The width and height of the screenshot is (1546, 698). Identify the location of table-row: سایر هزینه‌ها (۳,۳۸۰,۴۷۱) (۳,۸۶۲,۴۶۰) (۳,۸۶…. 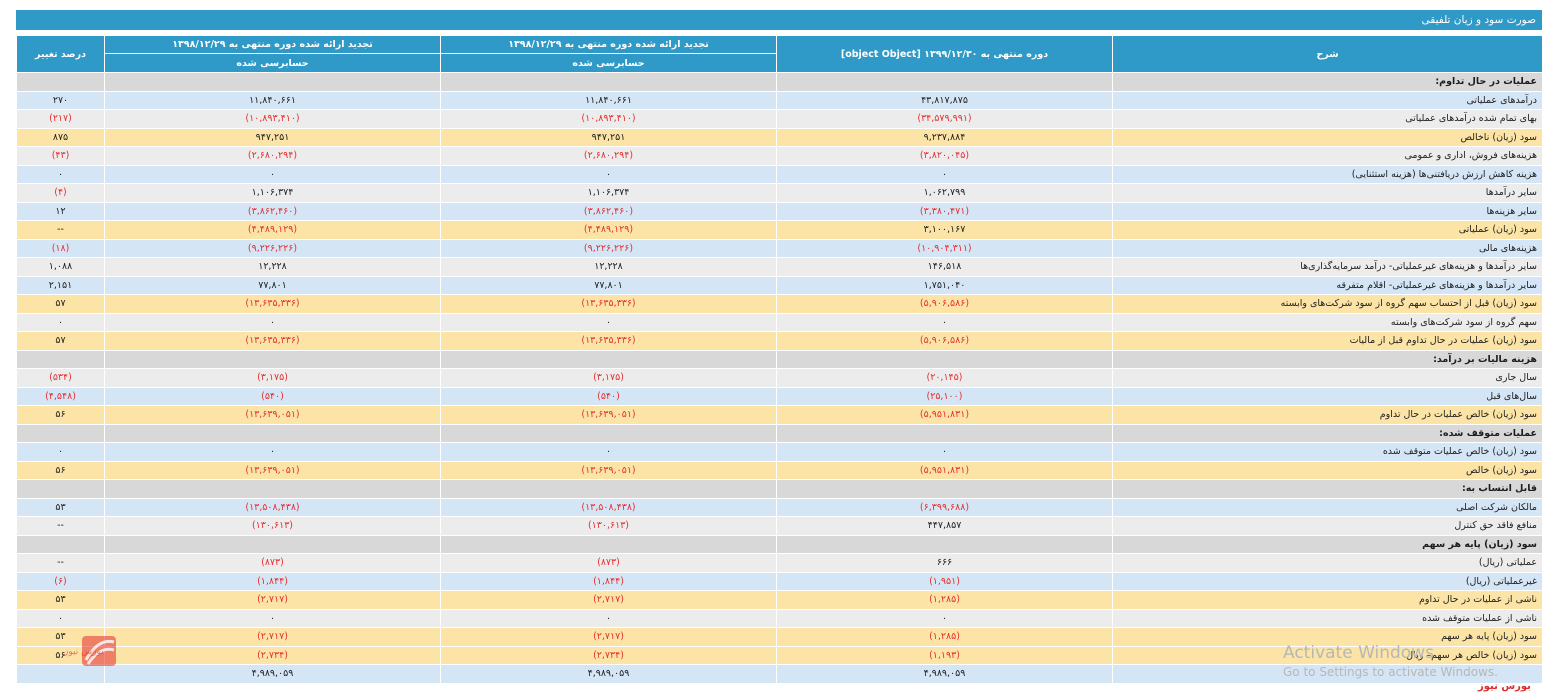
(779, 211).